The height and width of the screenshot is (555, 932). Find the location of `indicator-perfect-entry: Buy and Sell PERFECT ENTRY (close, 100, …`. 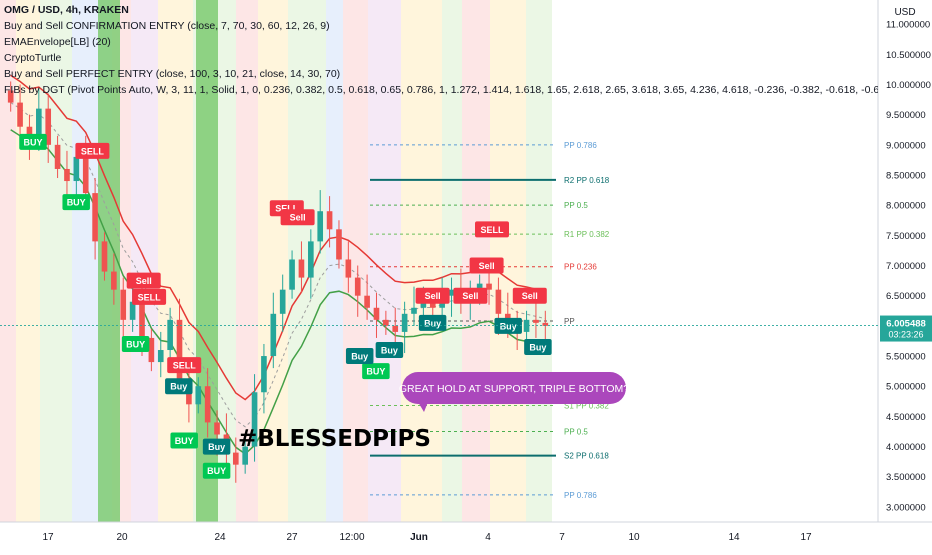

indicator-perfect-entry: Buy and Sell PERFECT ENTRY (close, 100, … is located at coordinates (172, 74).